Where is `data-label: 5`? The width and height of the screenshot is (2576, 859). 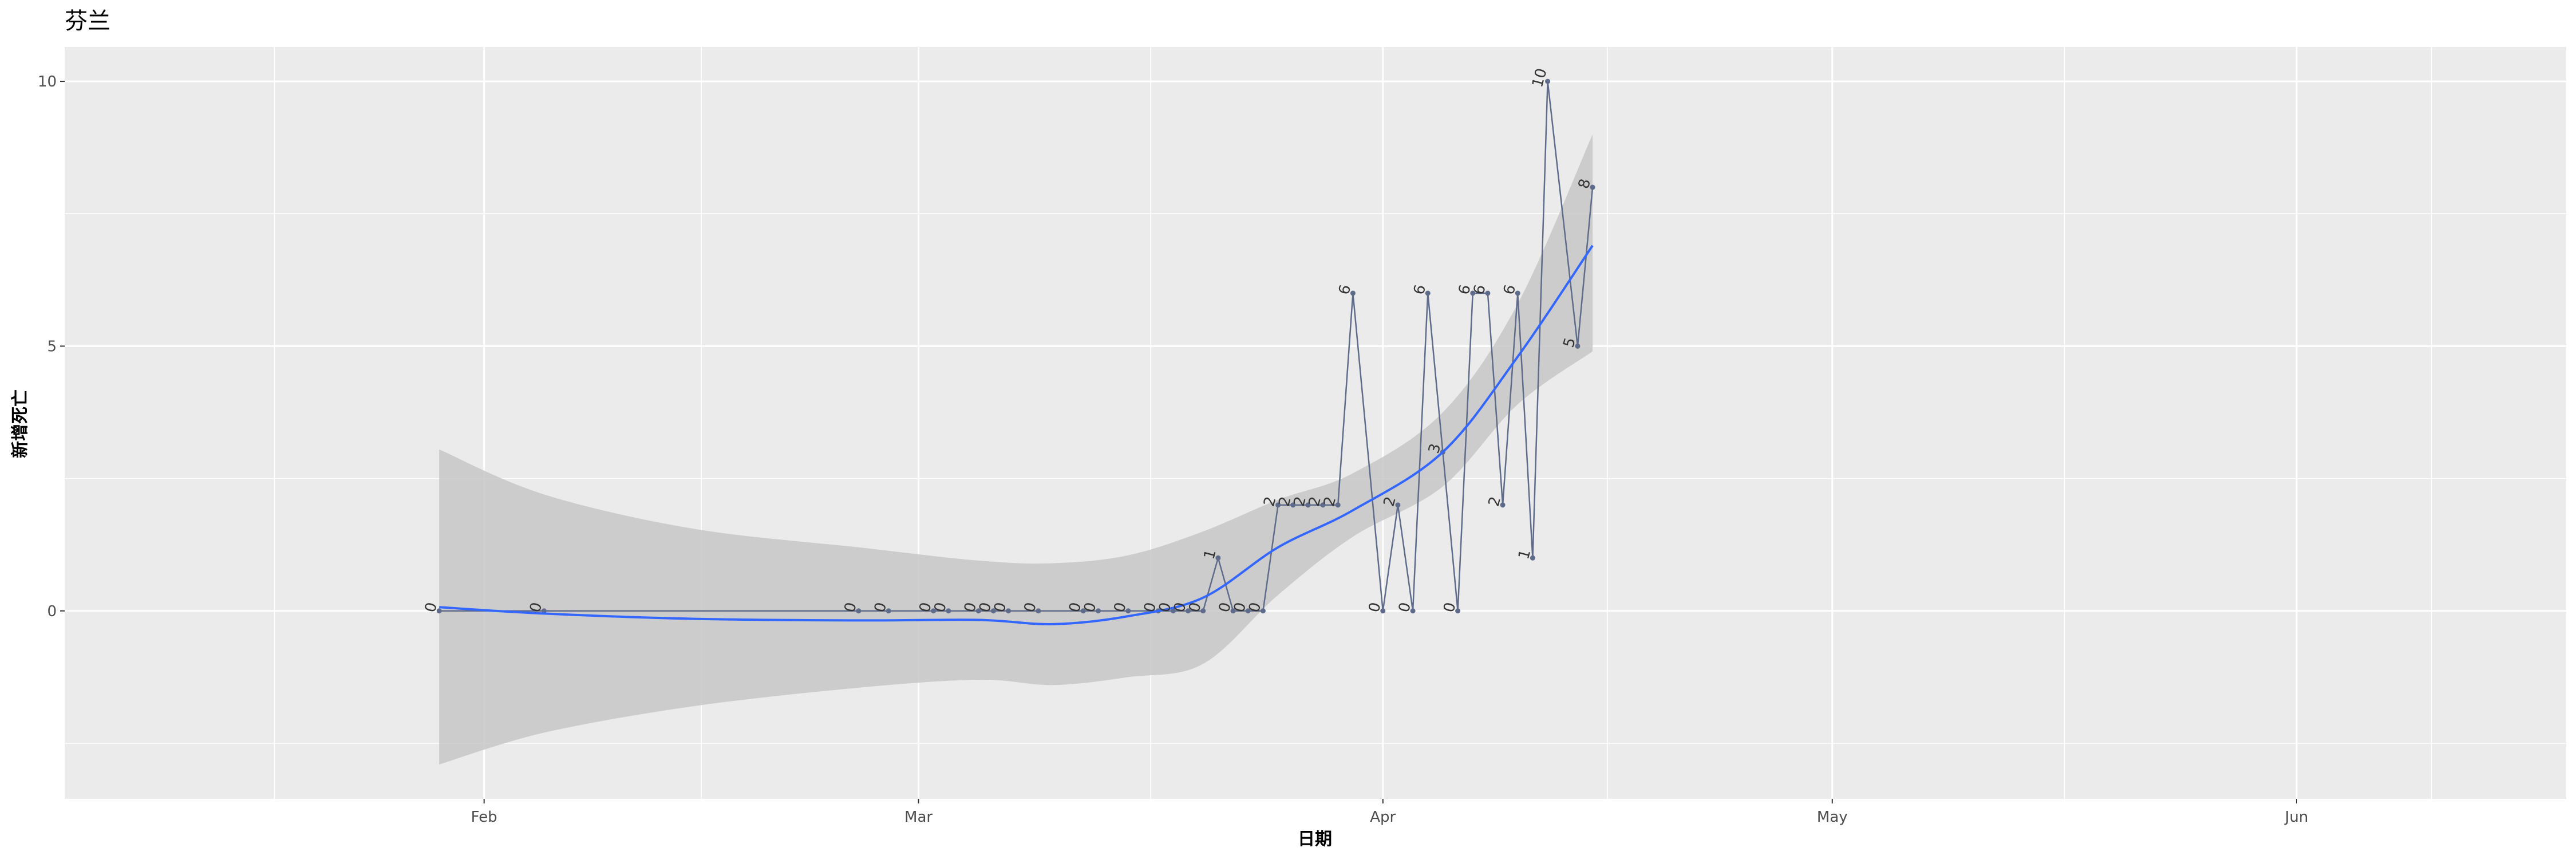 data-label: 5 is located at coordinates (1569, 342).